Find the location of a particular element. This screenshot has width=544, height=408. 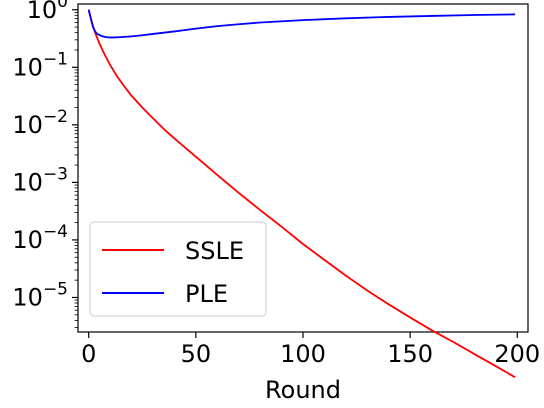

x-tick-label: 0 is located at coordinates (88, 354).